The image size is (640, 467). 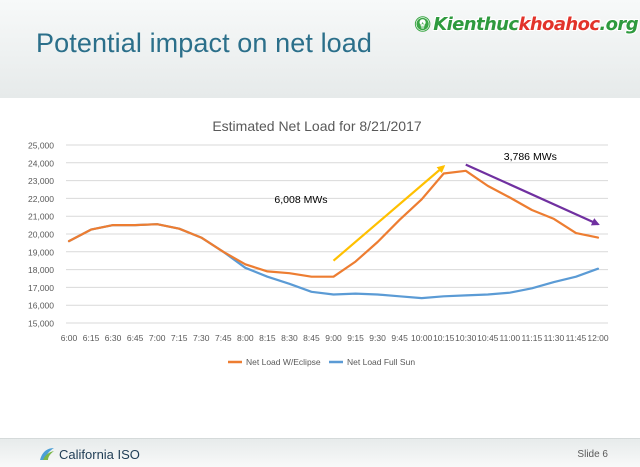 What do you see at coordinates (245, 338) in the screenshot?
I see `x-tick-label: 8:00` at bounding box center [245, 338].